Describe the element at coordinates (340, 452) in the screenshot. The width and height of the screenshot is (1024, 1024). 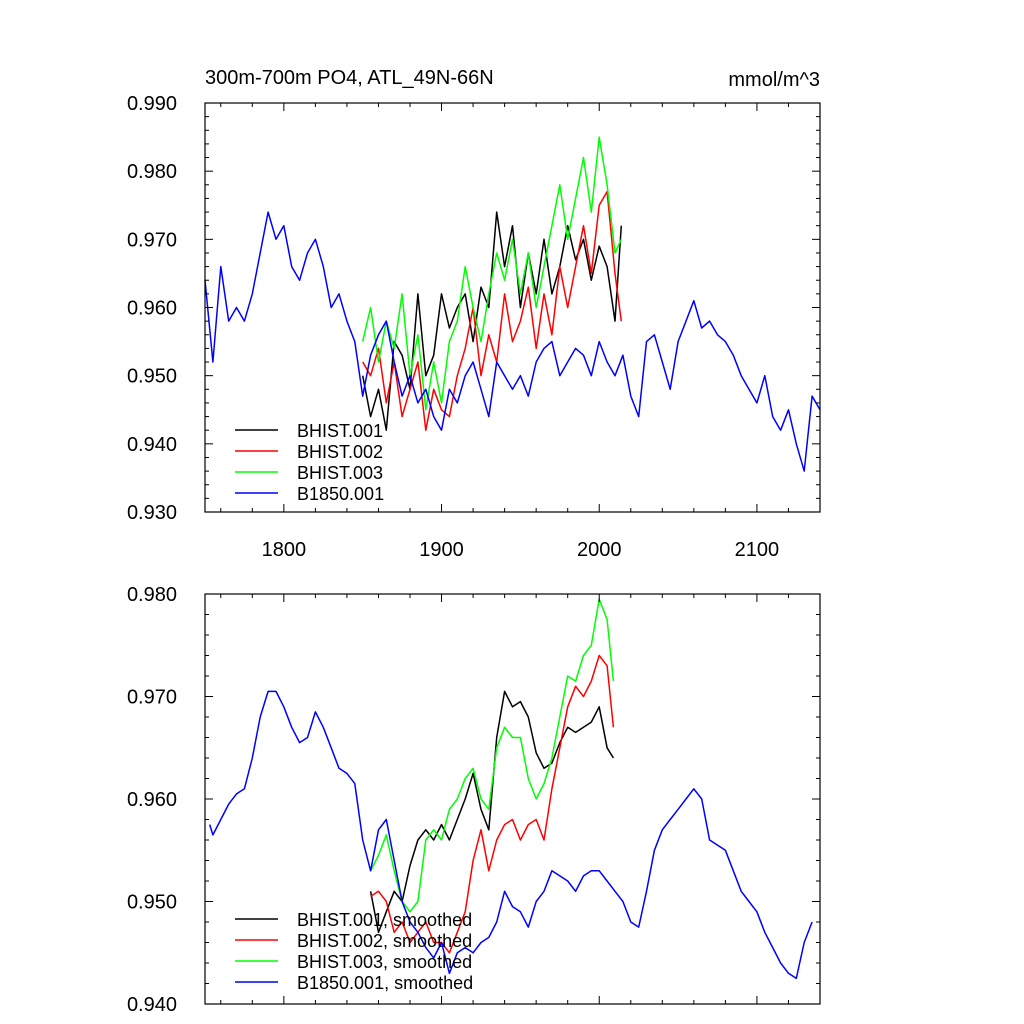
I see `legend-label: BHIST.002` at that location.